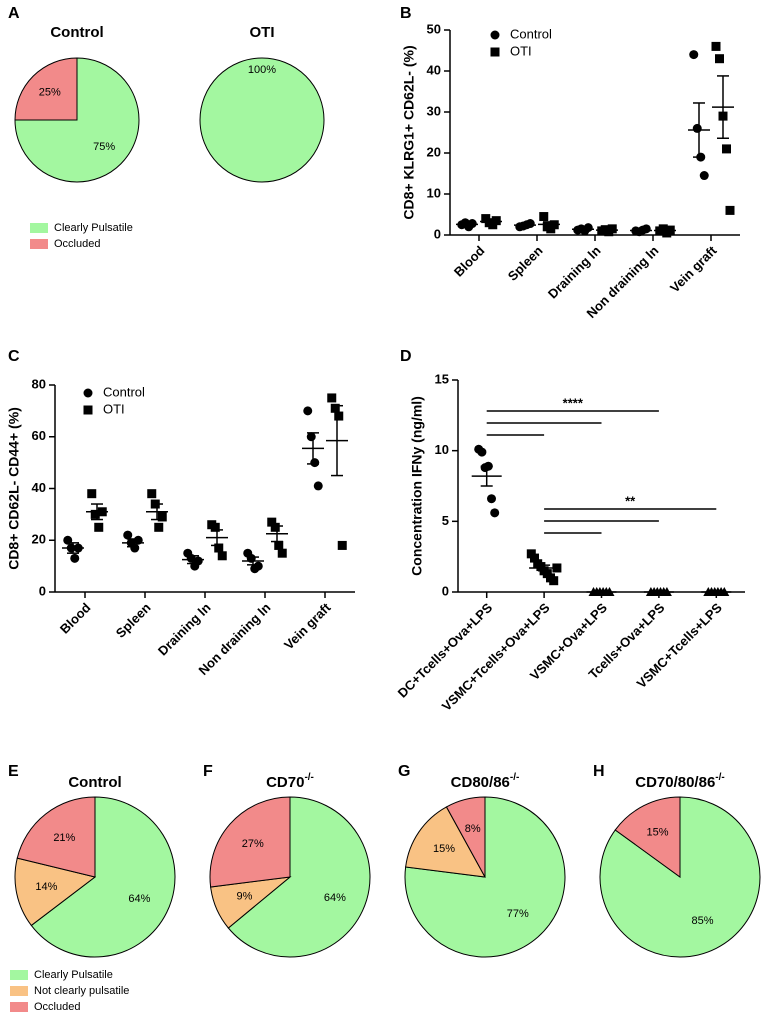 This screenshot has width=767, height=1015. I want to click on slice-label: 9%, so click(245, 897).